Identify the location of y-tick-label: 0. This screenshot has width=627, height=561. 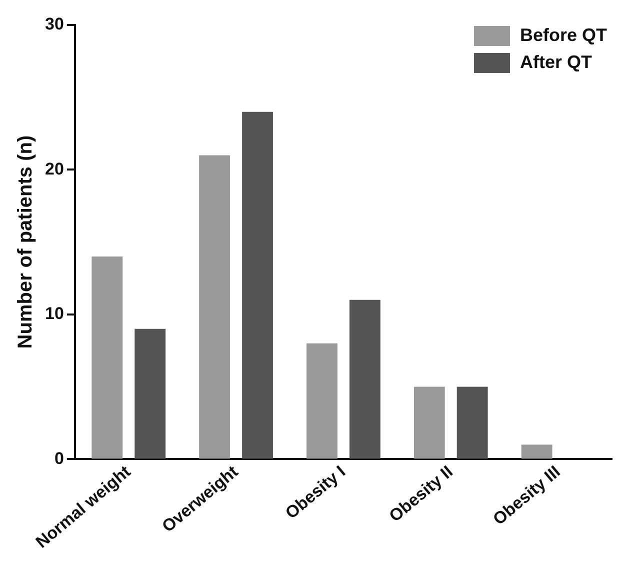
(59, 458).